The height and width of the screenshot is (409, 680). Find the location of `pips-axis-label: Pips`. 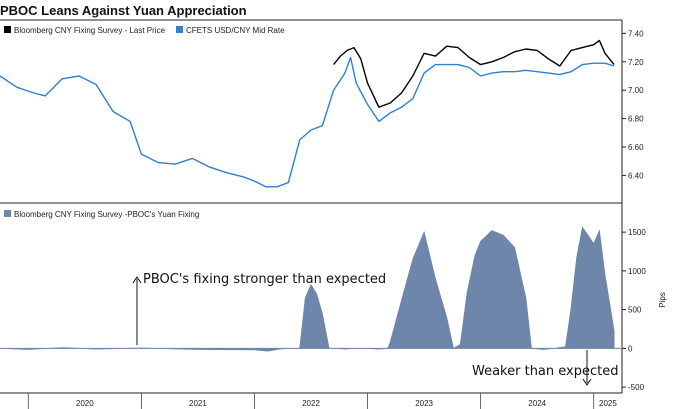

pips-axis-label: Pips is located at coordinates (662, 300).